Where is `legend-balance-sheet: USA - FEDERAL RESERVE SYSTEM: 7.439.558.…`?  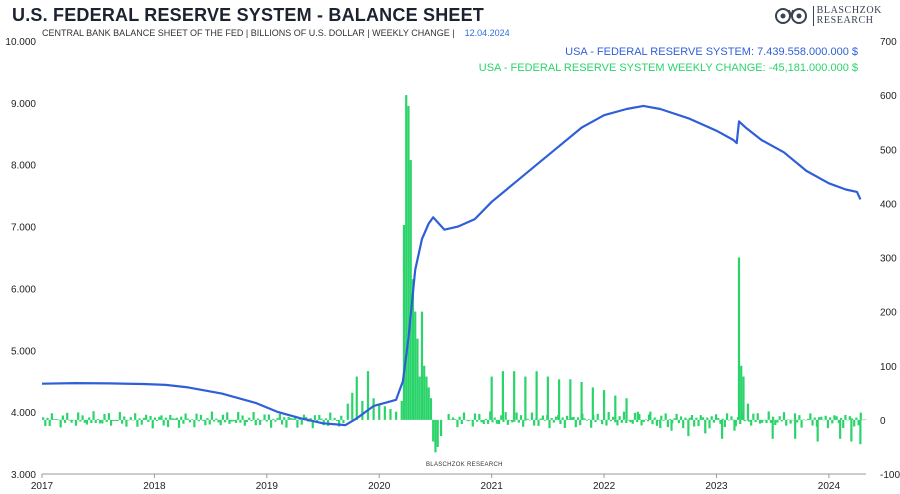
legend-balance-sheet: USA - FEDERAL RESERVE SYSTEM: 7.439.558.… is located at coordinates (711, 52).